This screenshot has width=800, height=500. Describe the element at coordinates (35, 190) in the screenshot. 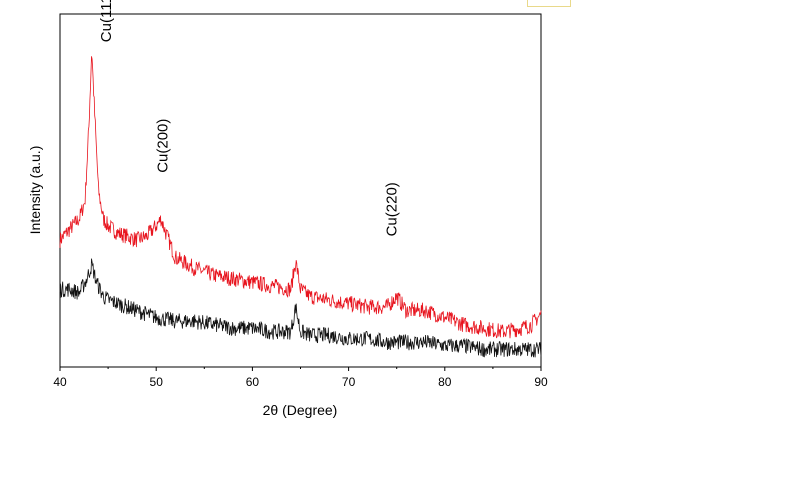

I see `y-axis-label: Intensity (a.u.)` at that location.